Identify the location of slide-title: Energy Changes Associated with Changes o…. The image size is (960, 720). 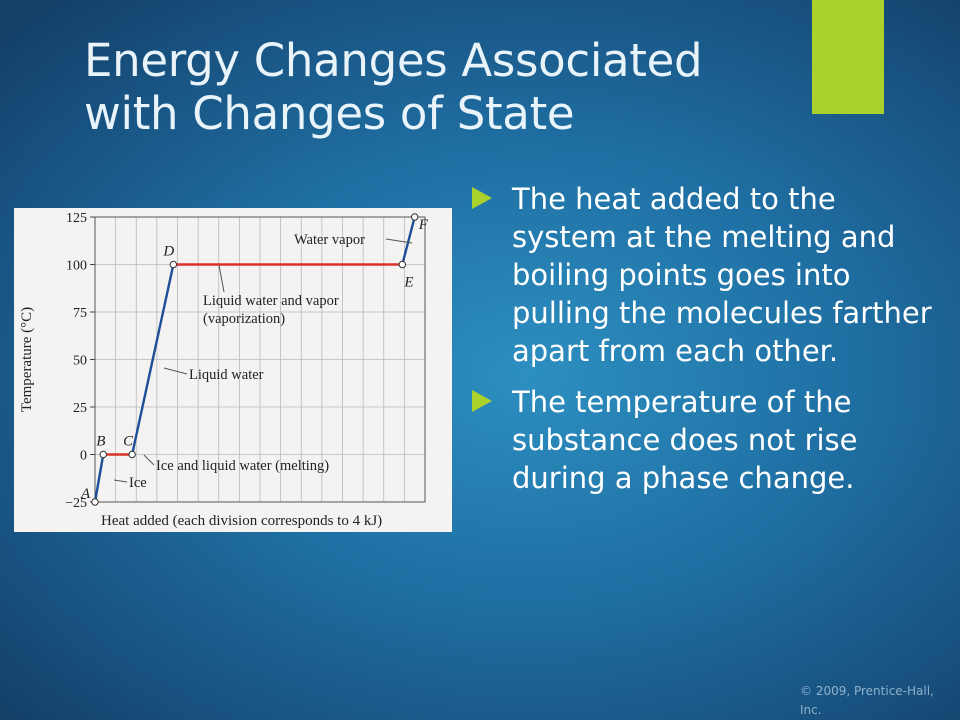
(444, 87).